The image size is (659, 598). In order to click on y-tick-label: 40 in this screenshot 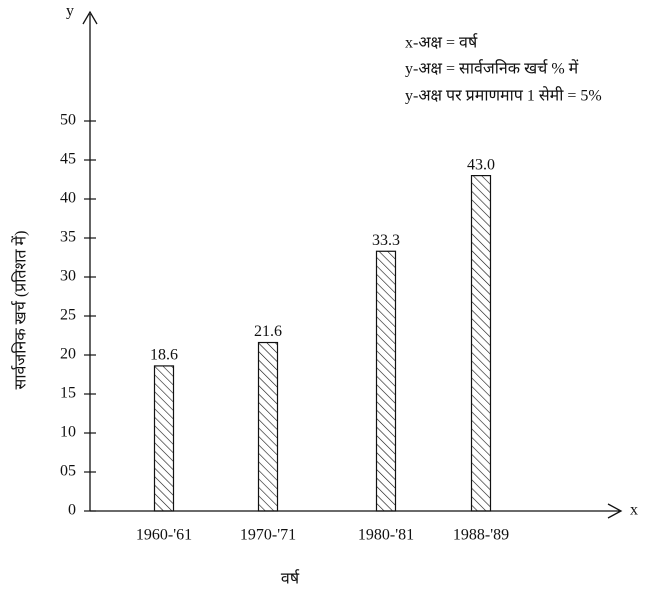, I will do `click(68, 198)`.